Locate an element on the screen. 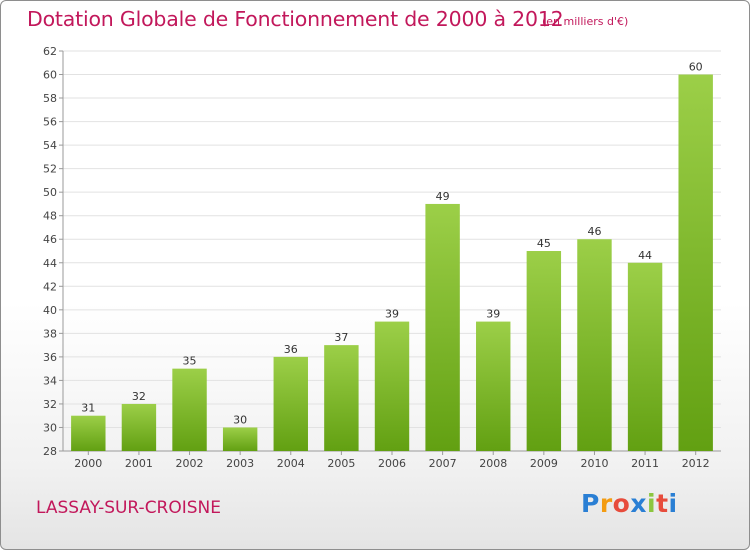 The image size is (750, 550). bar-2002 is located at coordinates (189, 409).